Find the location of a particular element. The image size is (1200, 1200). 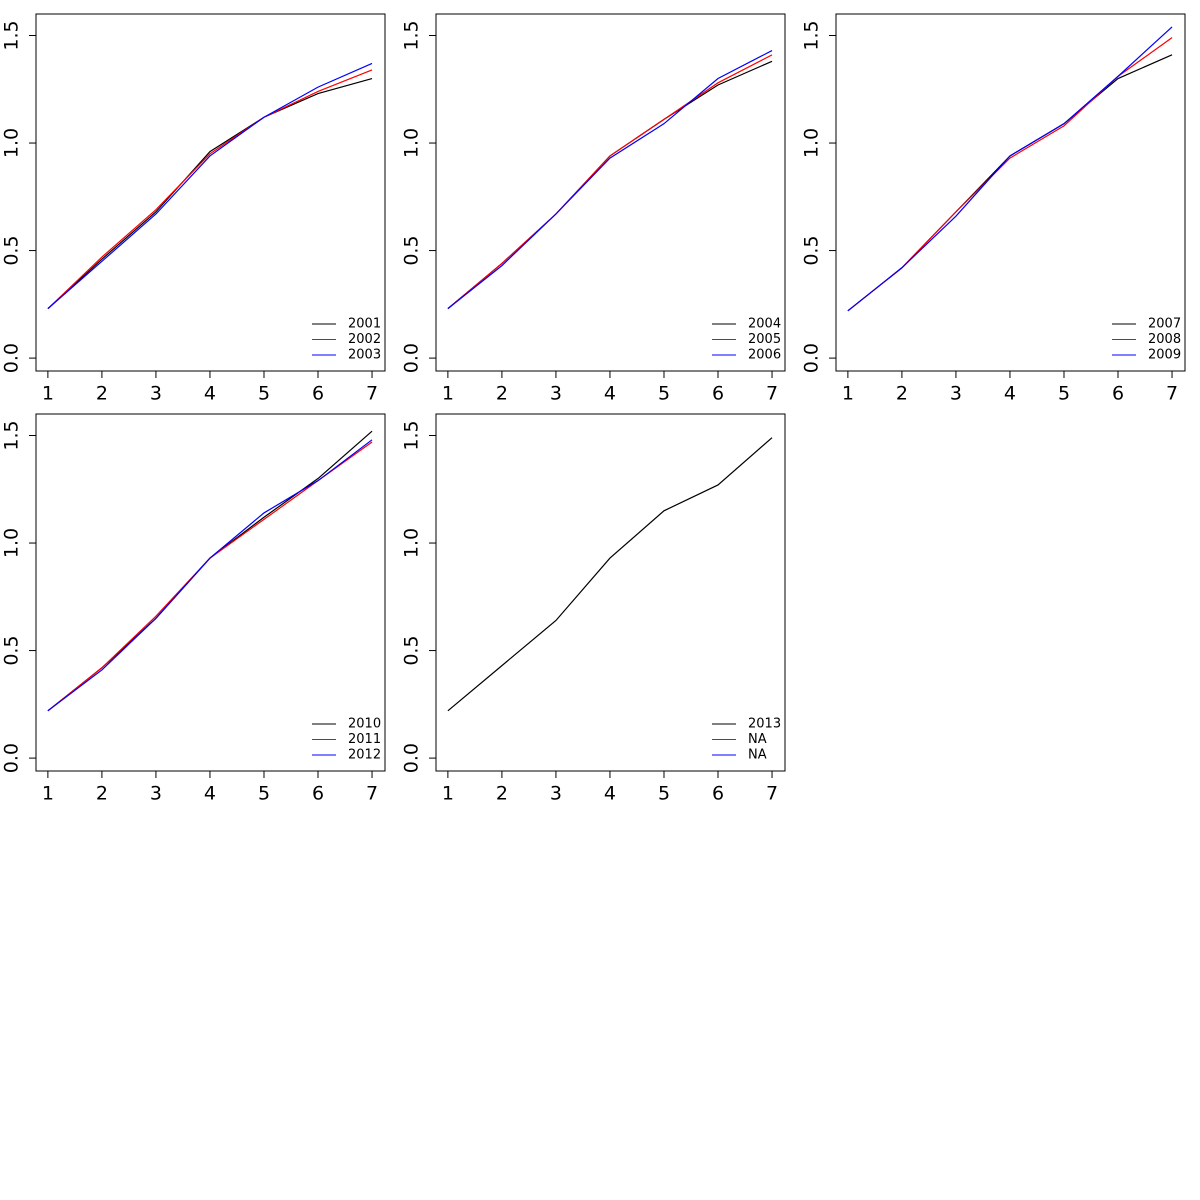

legend-label: 2009 is located at coordinates (1164, 355).